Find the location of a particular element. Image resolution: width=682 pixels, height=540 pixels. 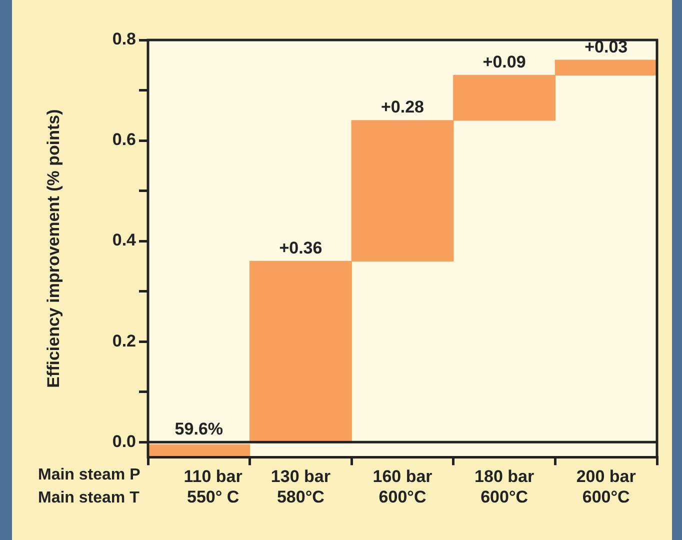

y-tick-label: 0.4 is located at coordinates (124, 240).